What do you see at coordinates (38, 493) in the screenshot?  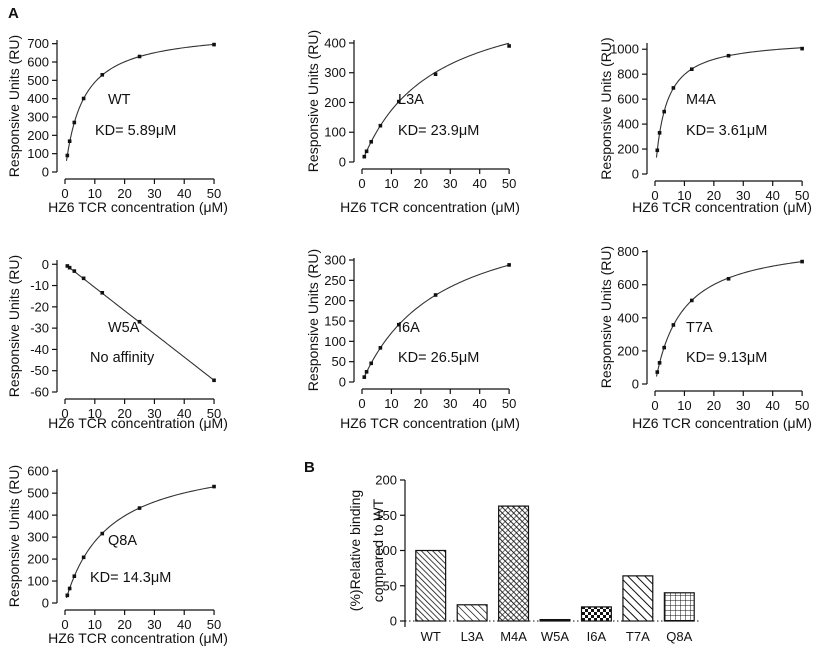 I see `y-tick-label: 500` at bounding box center [38, 493].